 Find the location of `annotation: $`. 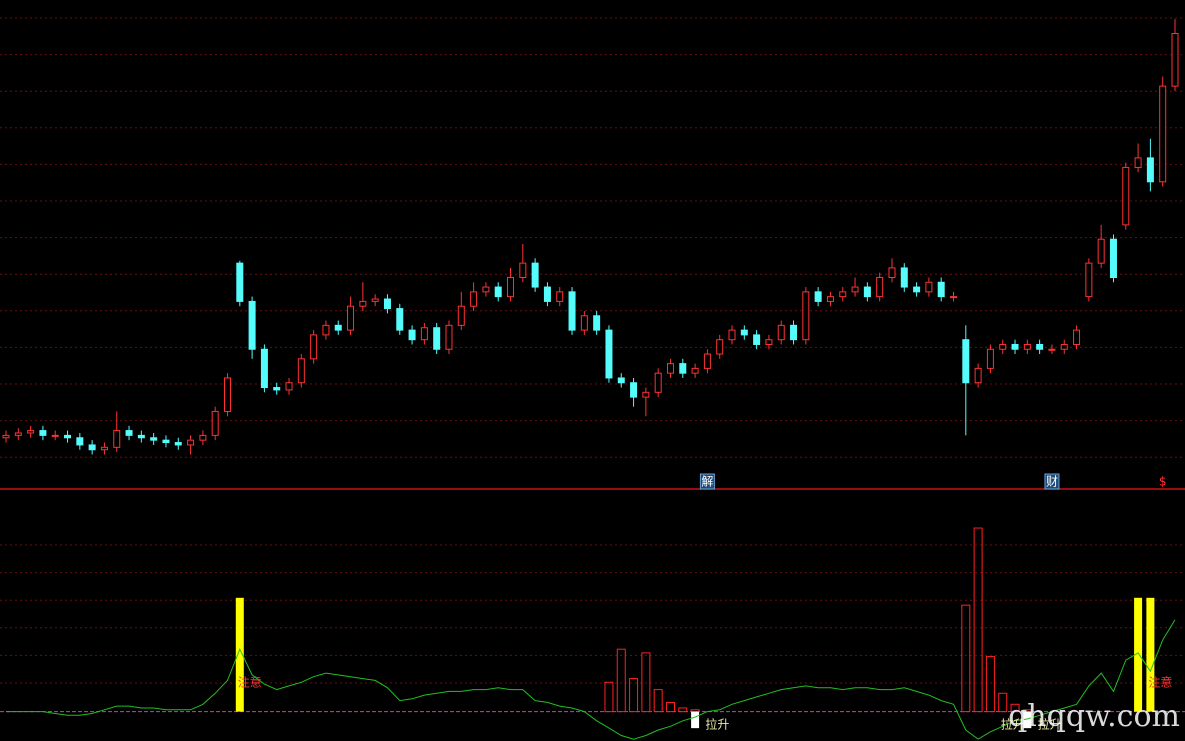

annotation: $ is located at coordinates (1163, 482).